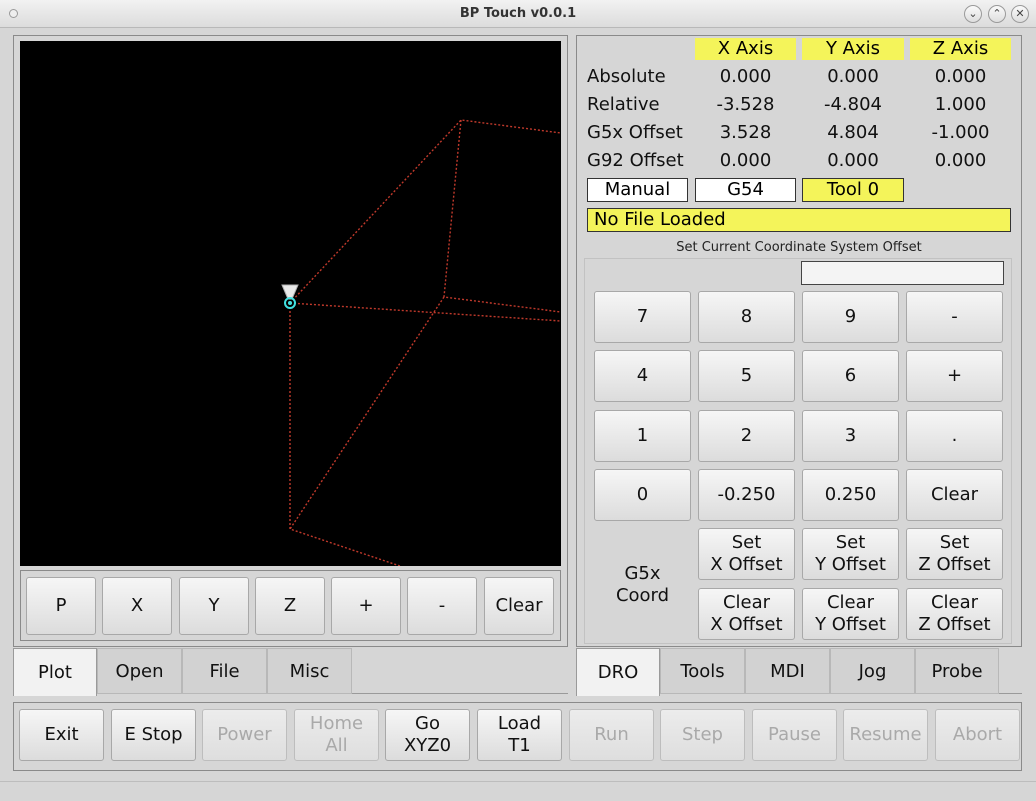  Describe the element at coordinates (954, 376) in the screenshot. I see `keypad-button: +` at that location.